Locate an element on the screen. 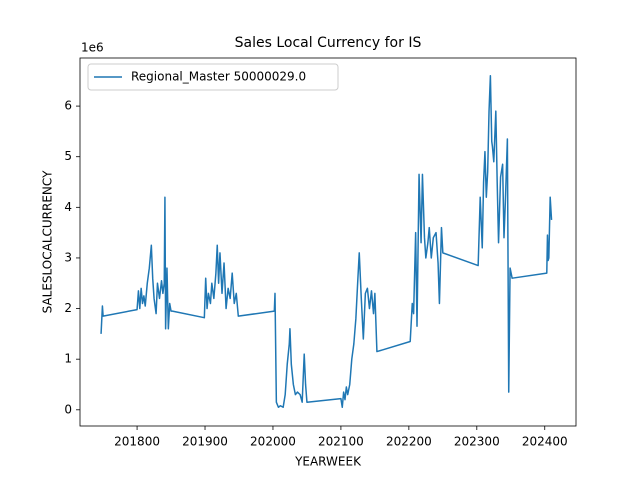 Image resolution: width=640 pixels, height=484 pixels. chart-title: Sales Local Currency for IS is located at coordinates (328, 43).